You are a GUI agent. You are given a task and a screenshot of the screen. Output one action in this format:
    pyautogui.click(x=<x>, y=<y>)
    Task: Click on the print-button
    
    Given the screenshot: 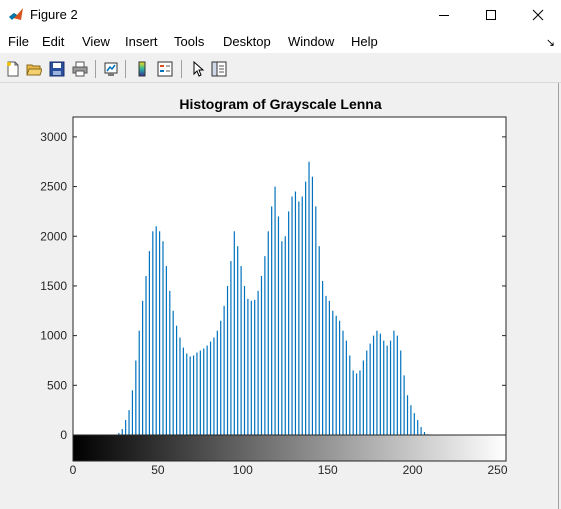 What is the action you would take?
    pyautogui.click(x=79, y=68)
    